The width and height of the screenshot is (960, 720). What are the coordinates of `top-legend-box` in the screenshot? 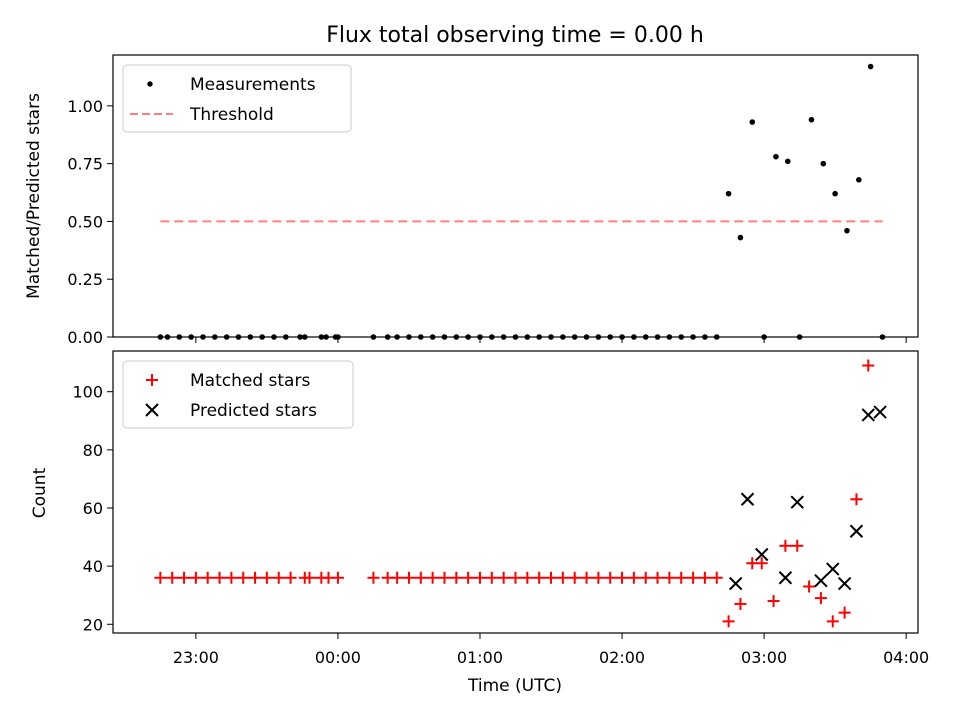 It's located at (237, 98).